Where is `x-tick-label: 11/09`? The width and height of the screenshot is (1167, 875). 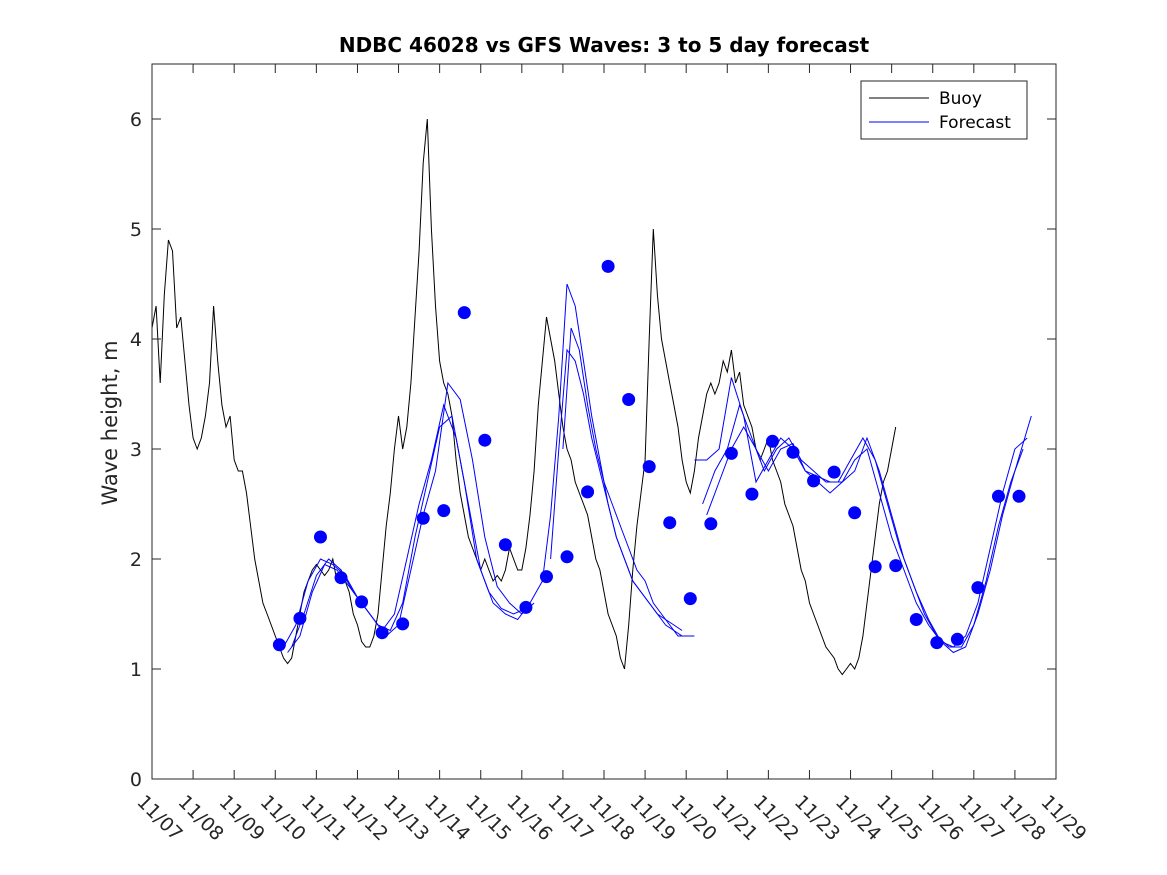 x-tick-label: 11/09 is located at coordinates (242, 818).